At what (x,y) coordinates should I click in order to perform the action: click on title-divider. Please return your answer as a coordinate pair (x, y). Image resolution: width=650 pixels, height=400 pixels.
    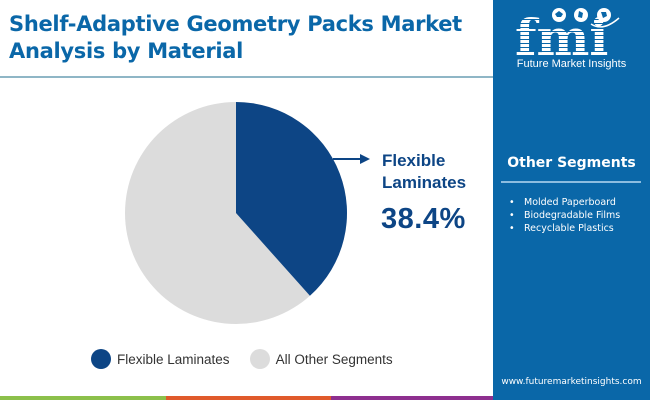
    Looking at the image, I should click on (246, 77).